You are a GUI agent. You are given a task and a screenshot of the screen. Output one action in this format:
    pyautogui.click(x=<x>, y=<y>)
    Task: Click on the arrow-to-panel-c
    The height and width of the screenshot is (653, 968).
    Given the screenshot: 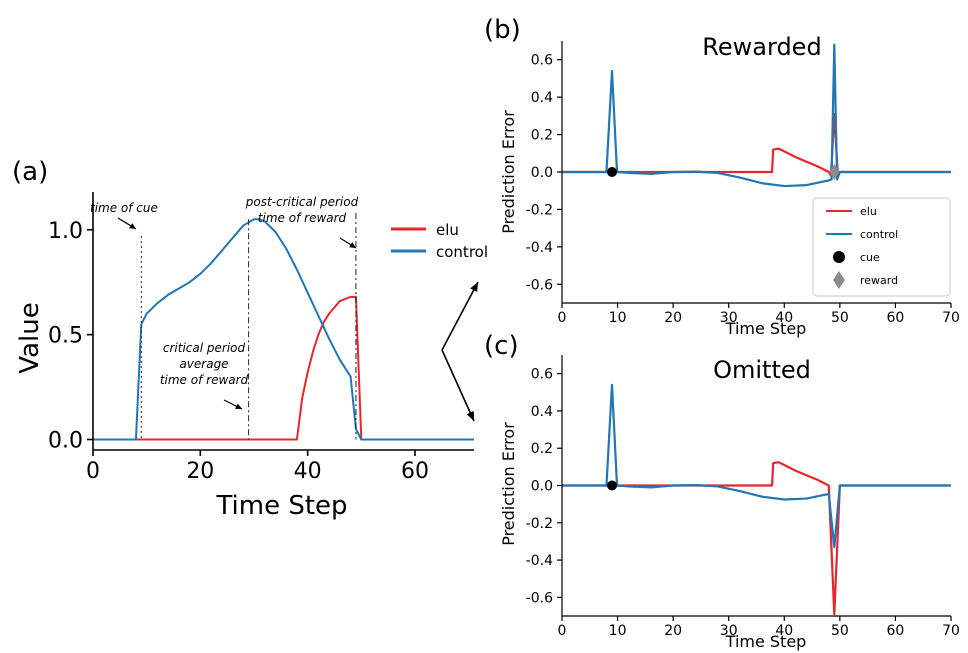 What is the action you would take?
    pyautogui.click(x=458, y=385)
    